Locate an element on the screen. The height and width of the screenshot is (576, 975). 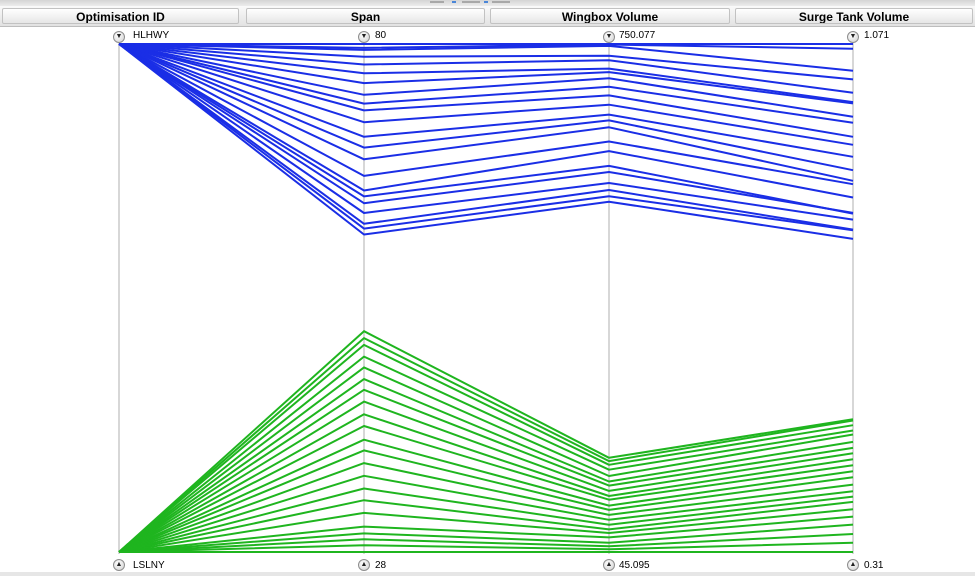
axis-3-bottom-label: 0.31 is located at coordinates (874, 565).